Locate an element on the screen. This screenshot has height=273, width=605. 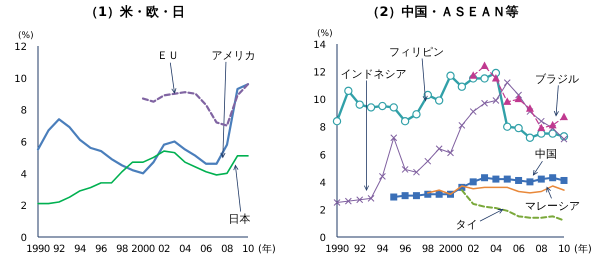
series-label: タイ is located at coordinates (466, 224).